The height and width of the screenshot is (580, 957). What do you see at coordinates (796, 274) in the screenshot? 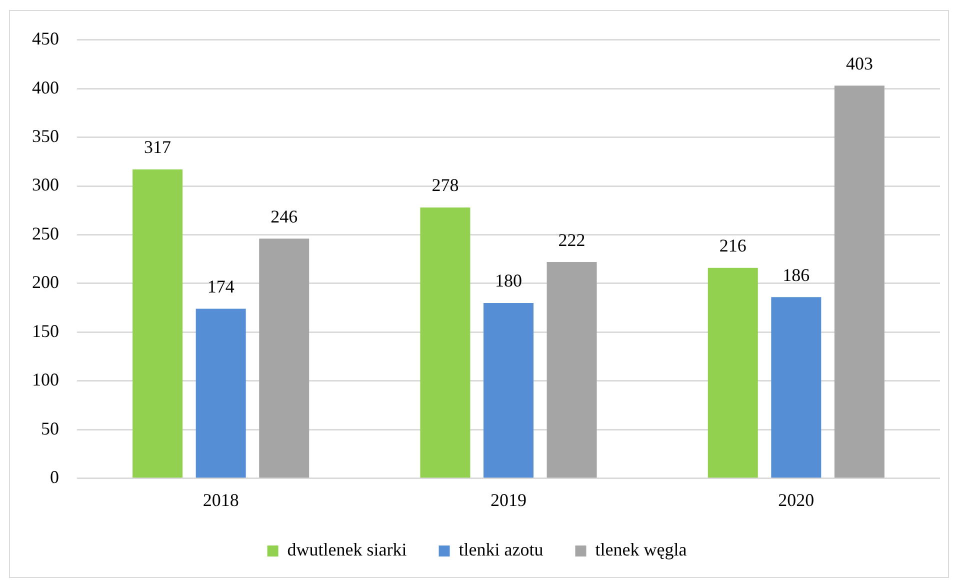
I see `data-label: 186` at bounding box center [796, 274].